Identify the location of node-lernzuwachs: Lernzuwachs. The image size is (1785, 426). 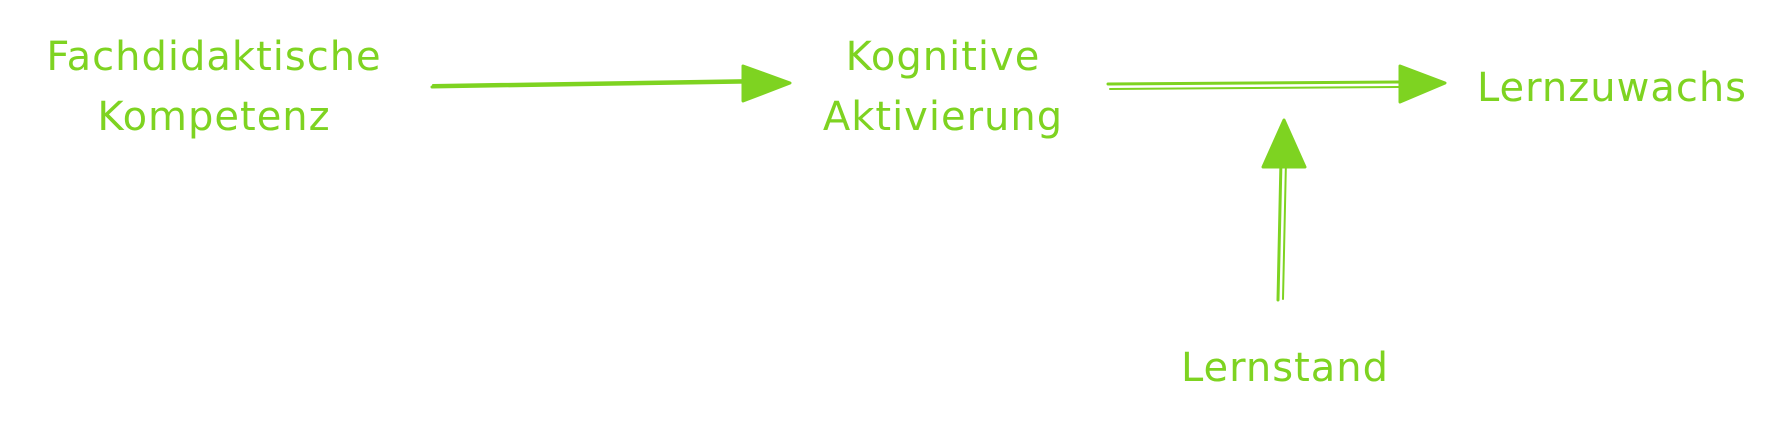
(1612, 88).